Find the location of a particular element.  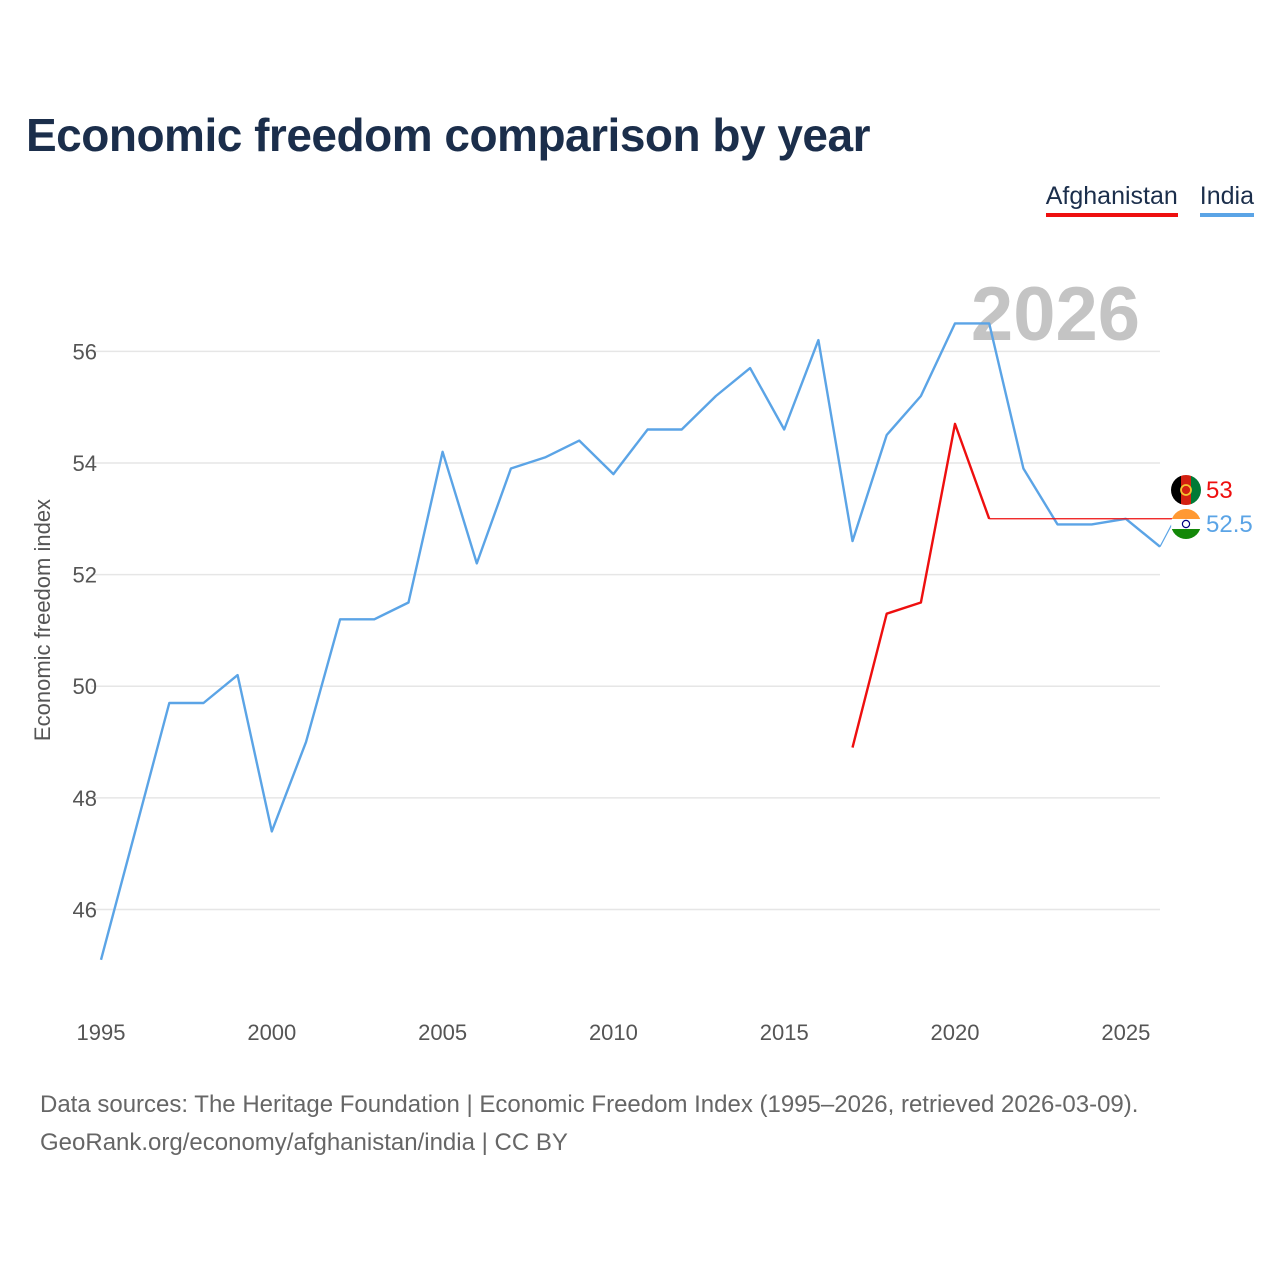

end-value-label-india: 52.5 is located at coordinates (1229, 524).